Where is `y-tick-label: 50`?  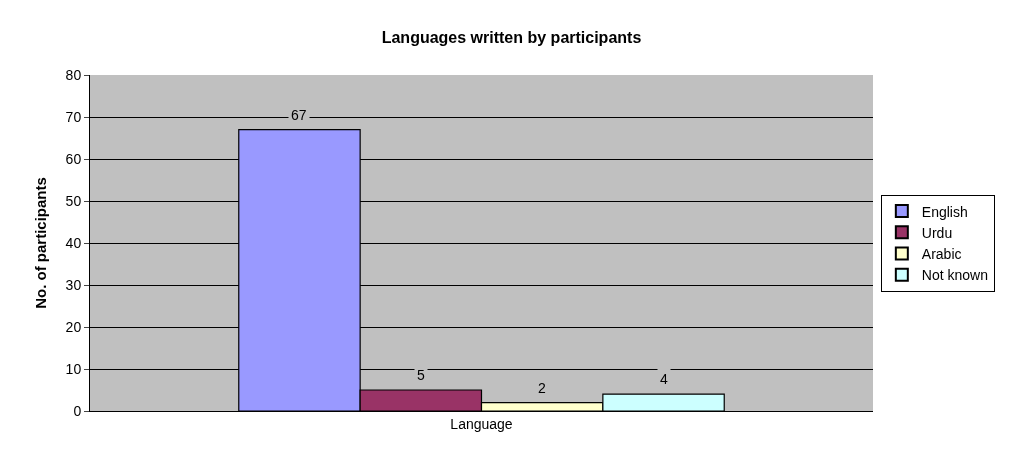 y-tick-label: 50 is located at coordinates (73, 200).